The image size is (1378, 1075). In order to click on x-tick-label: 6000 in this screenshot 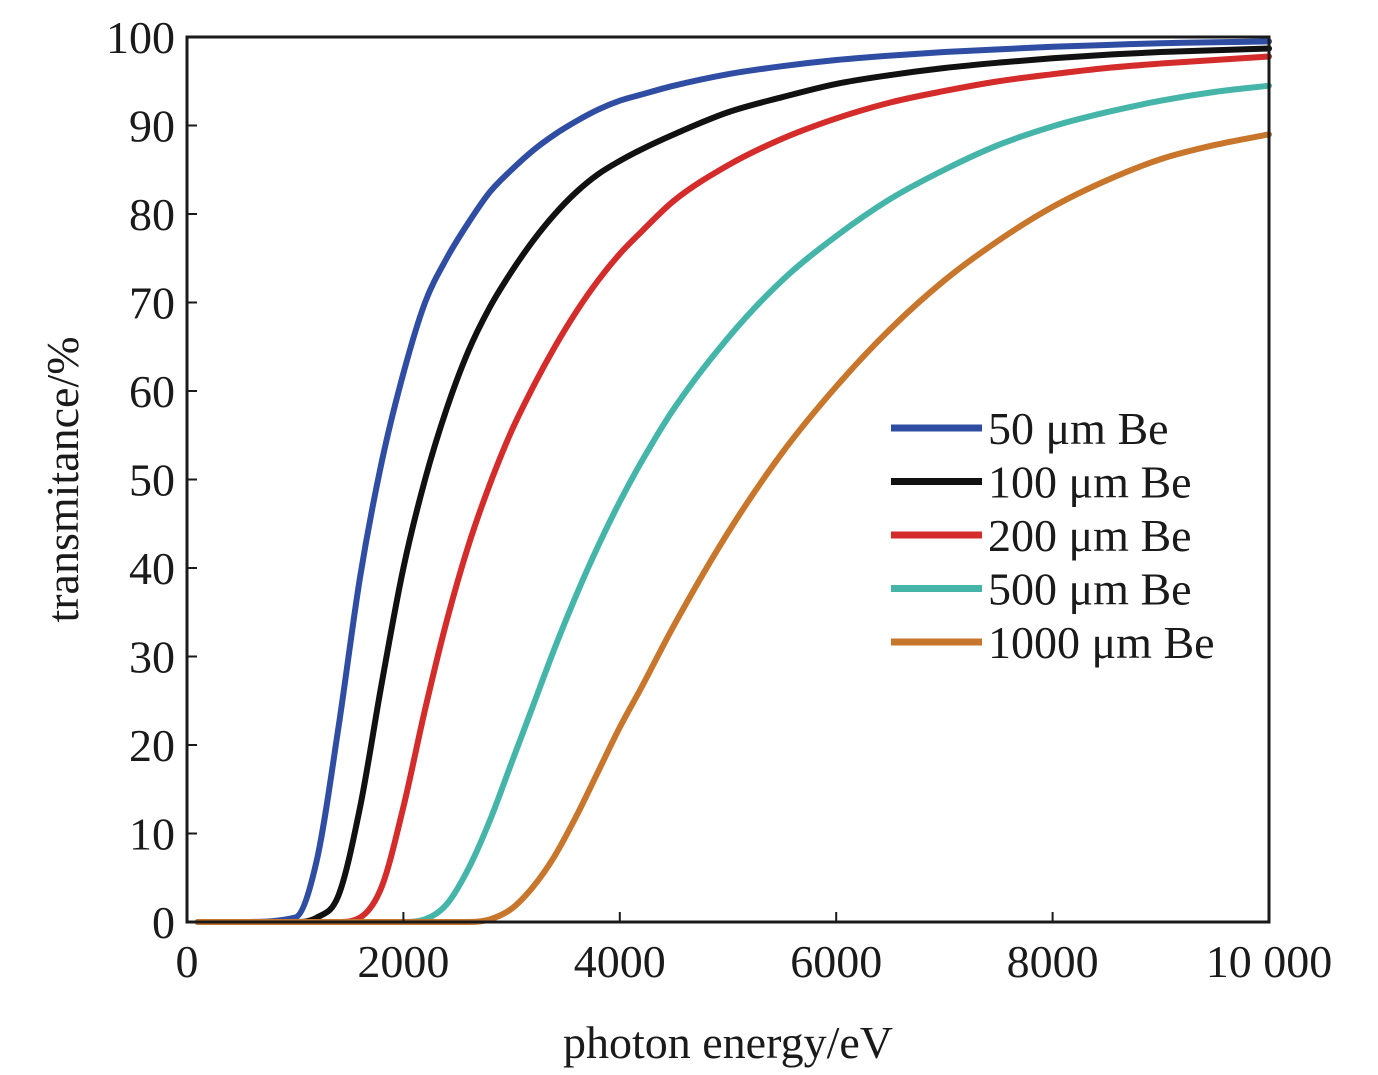, I will do `click(836, 961)`.